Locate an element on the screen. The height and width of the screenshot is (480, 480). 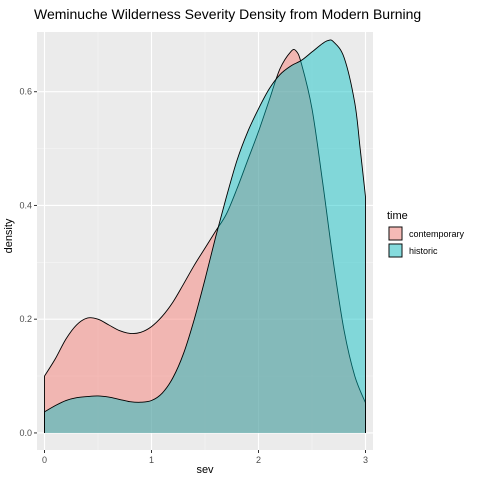
y-tick-label: 0.6 is located at coordinates (25, 92).